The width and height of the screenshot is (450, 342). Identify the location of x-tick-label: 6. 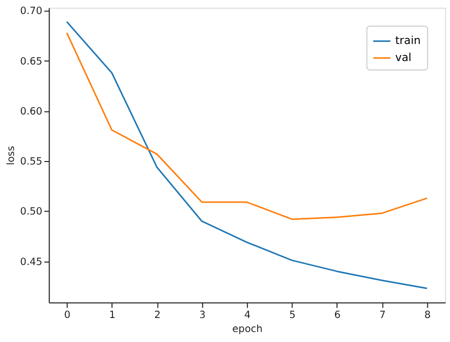
(337, 315).